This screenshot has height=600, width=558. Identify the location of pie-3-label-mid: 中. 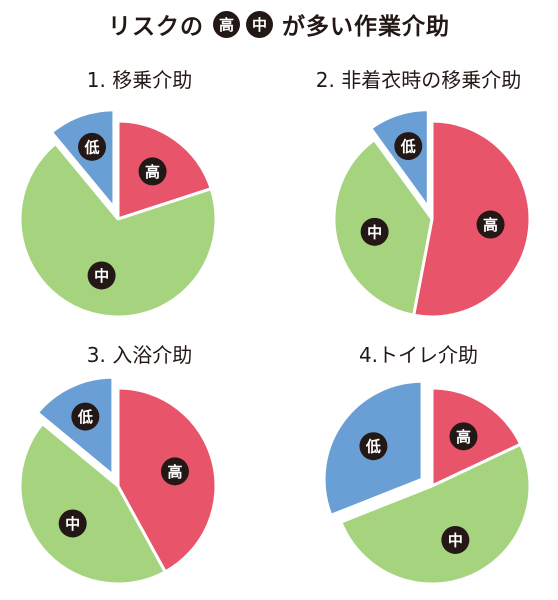
(72, 523).